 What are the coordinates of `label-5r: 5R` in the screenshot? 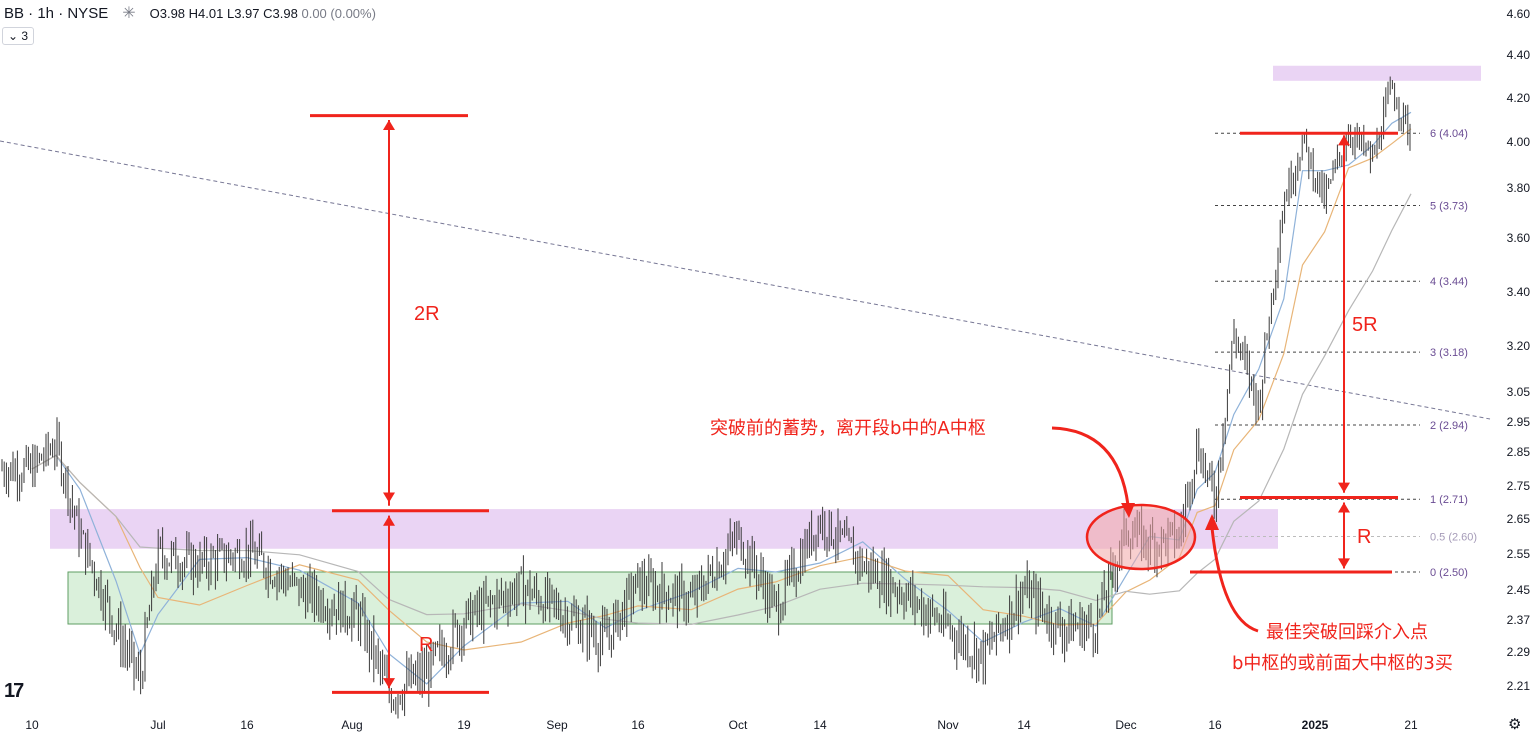 It's located at (1365, 325).